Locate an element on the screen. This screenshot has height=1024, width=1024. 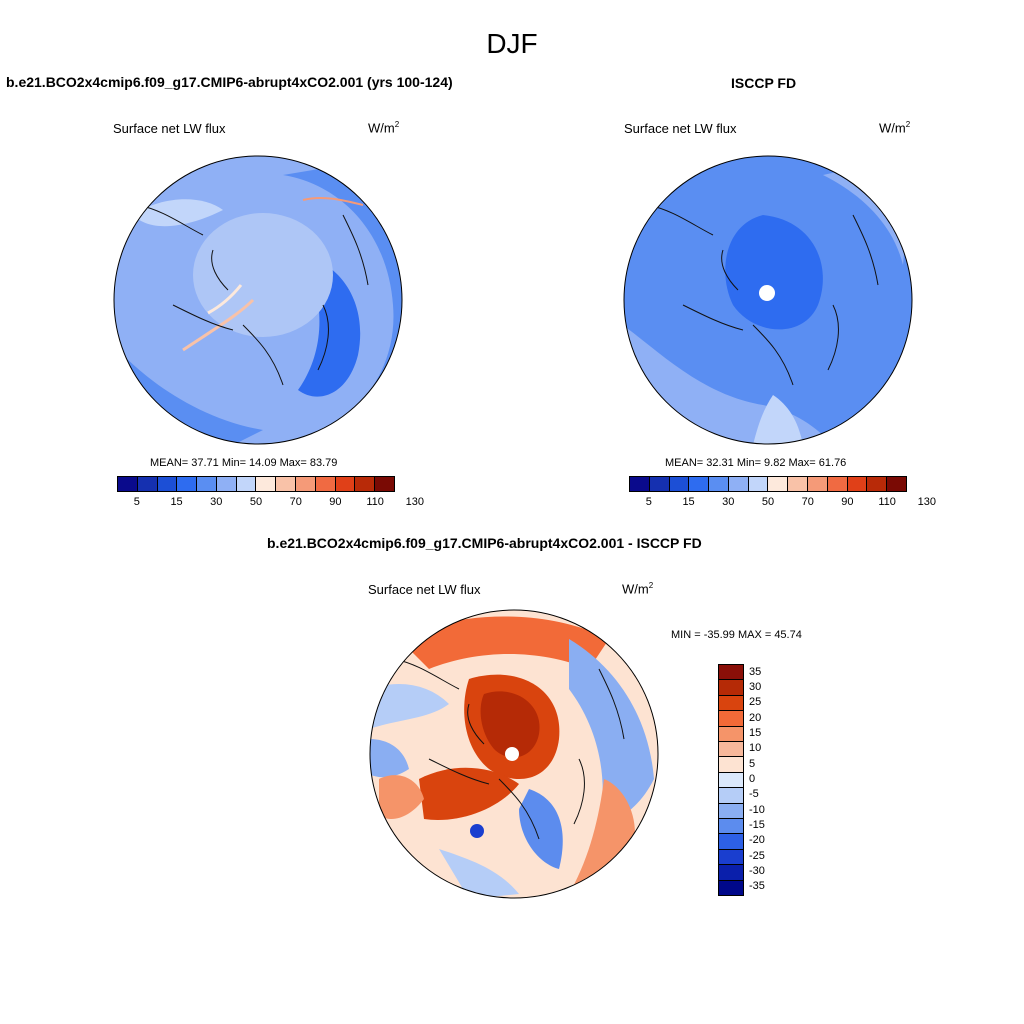
colorbar-tick-label: 35 is located at coordinates (755, 671).